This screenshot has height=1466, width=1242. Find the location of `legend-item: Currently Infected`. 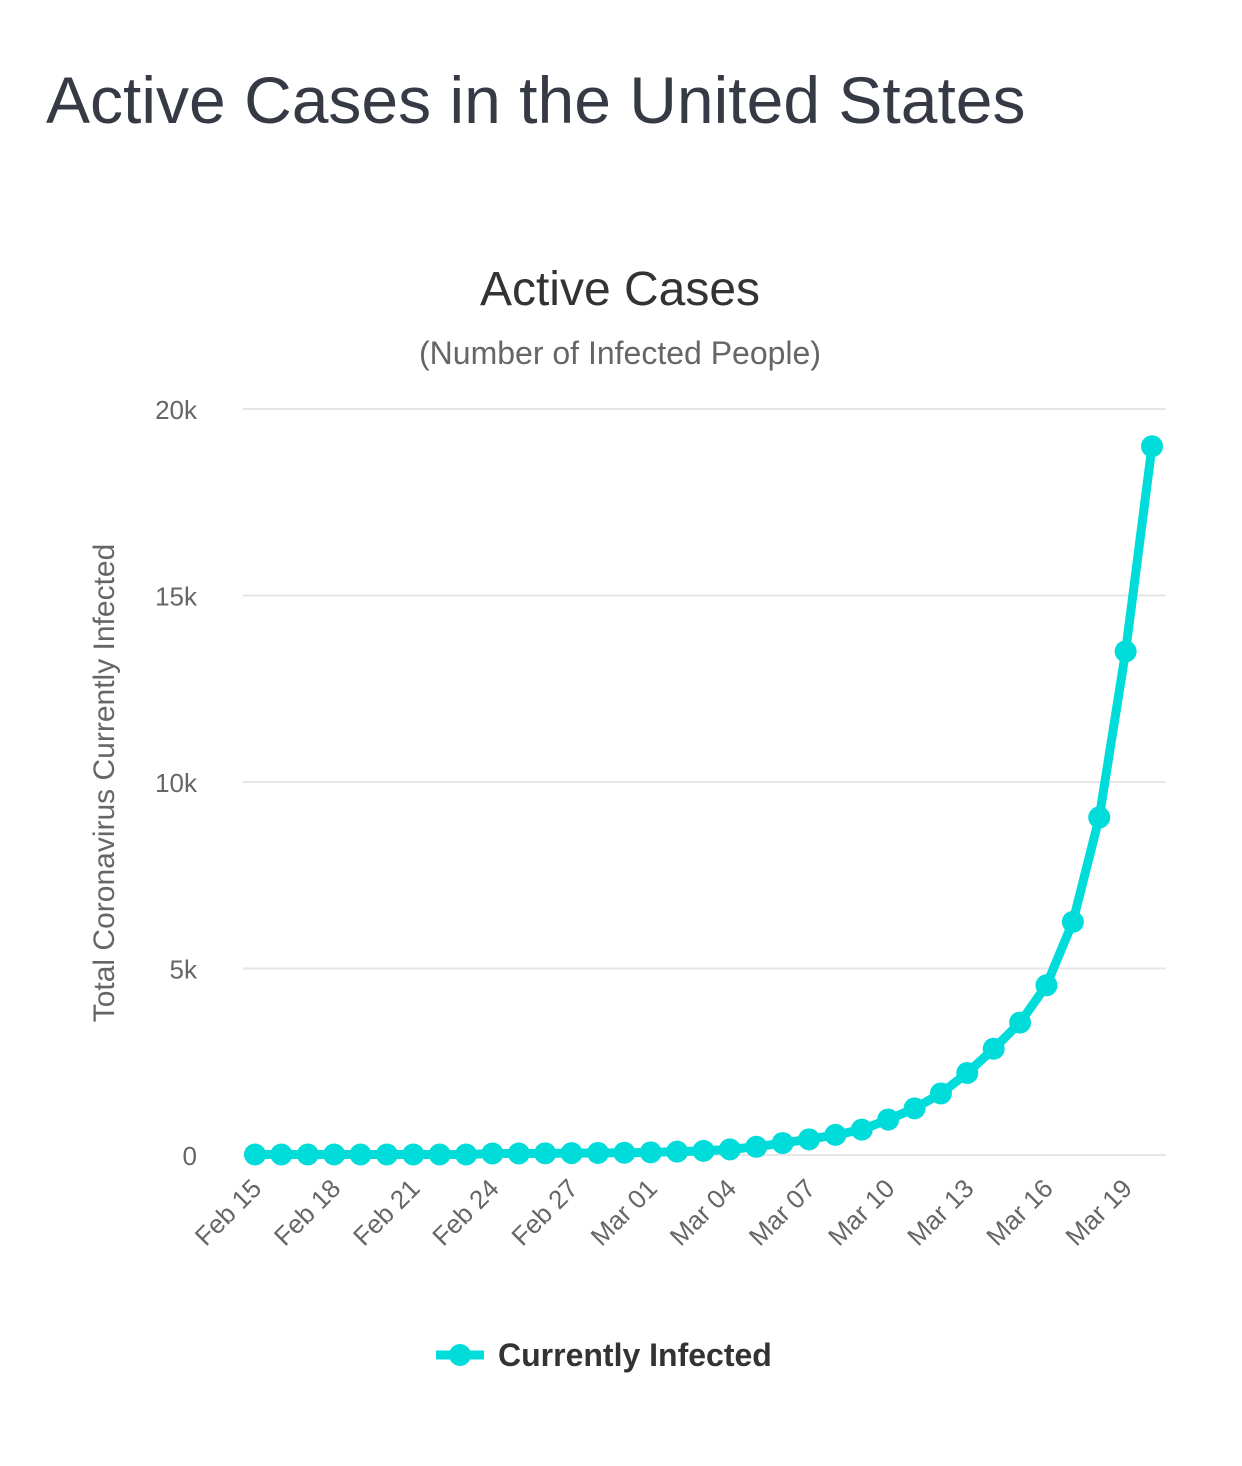

legend-item: Currently Infected is located at coordinates (604, 1355).